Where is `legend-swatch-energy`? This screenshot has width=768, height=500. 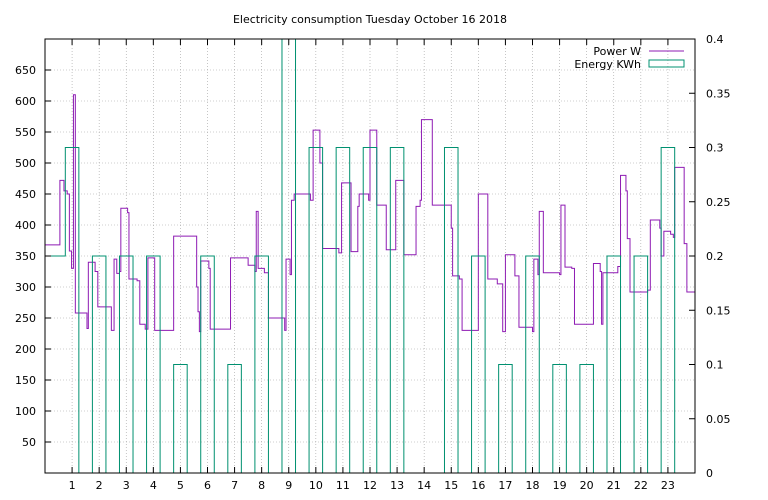
legend-swatch-energy is located at coordinates (666, 63).